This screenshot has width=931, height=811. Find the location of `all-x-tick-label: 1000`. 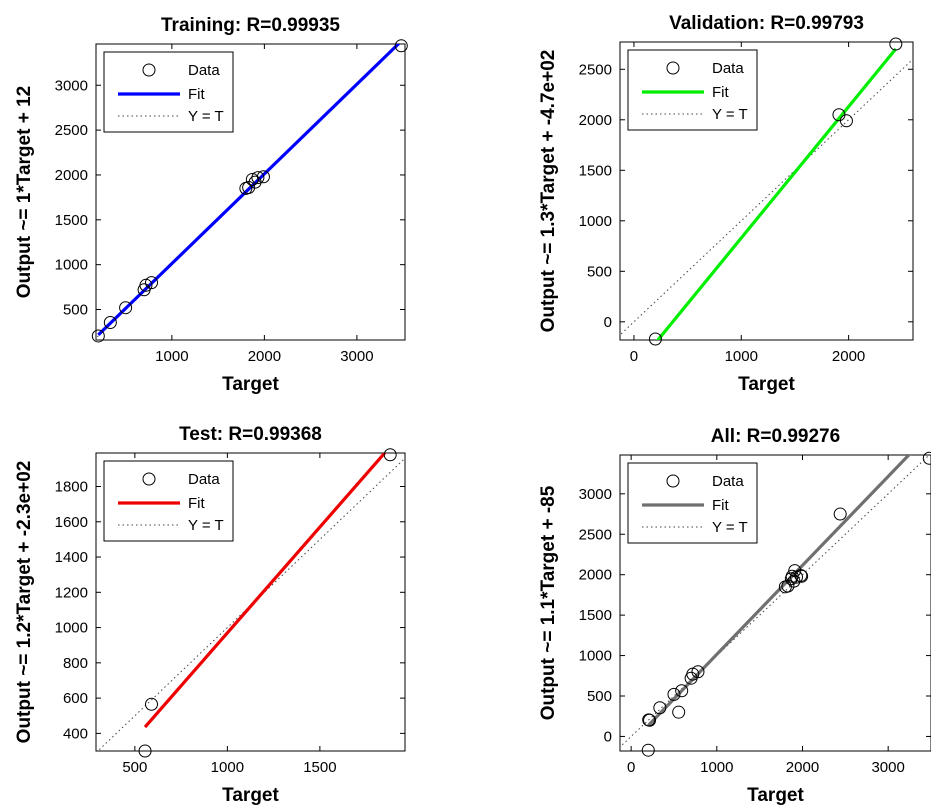

all-x-tick-label: 1000 is located at coordinates (716, 767).